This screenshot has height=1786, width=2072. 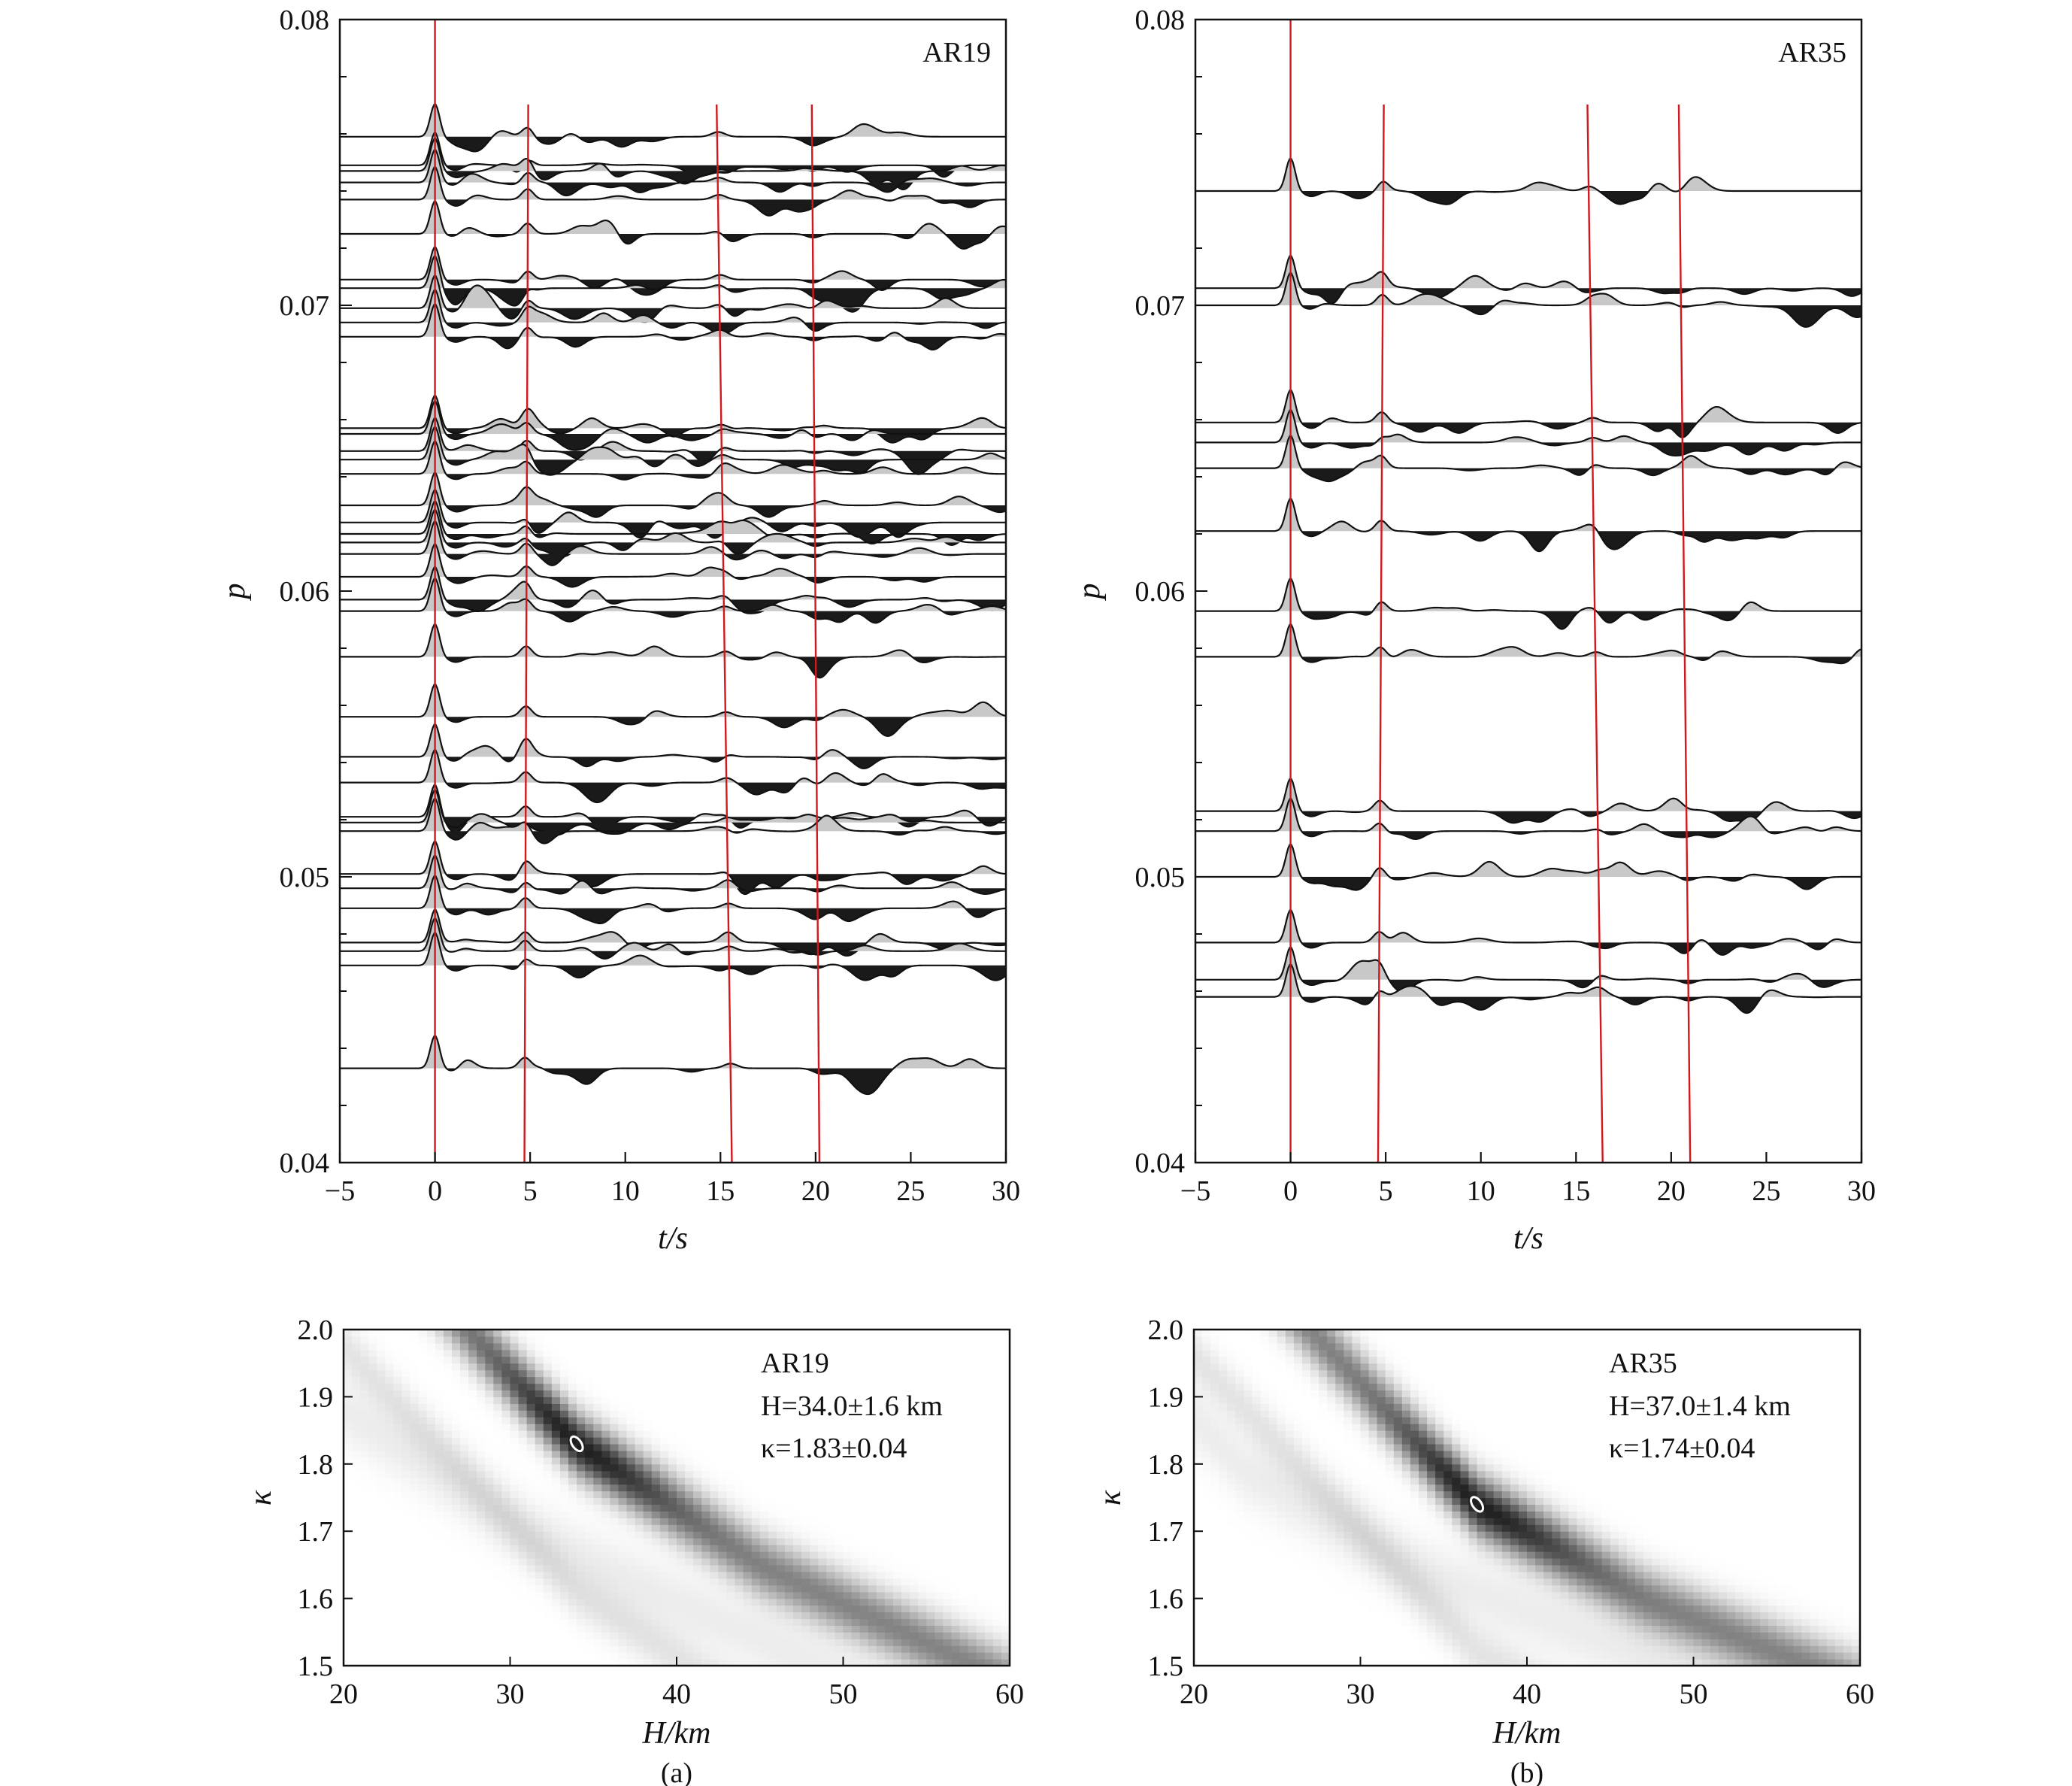 What do you see at coordinates (1694, 1694) in the screenshot?
I see `hk-xtick-label-ar35-3: 50` at bounding box center [1694, 1694].